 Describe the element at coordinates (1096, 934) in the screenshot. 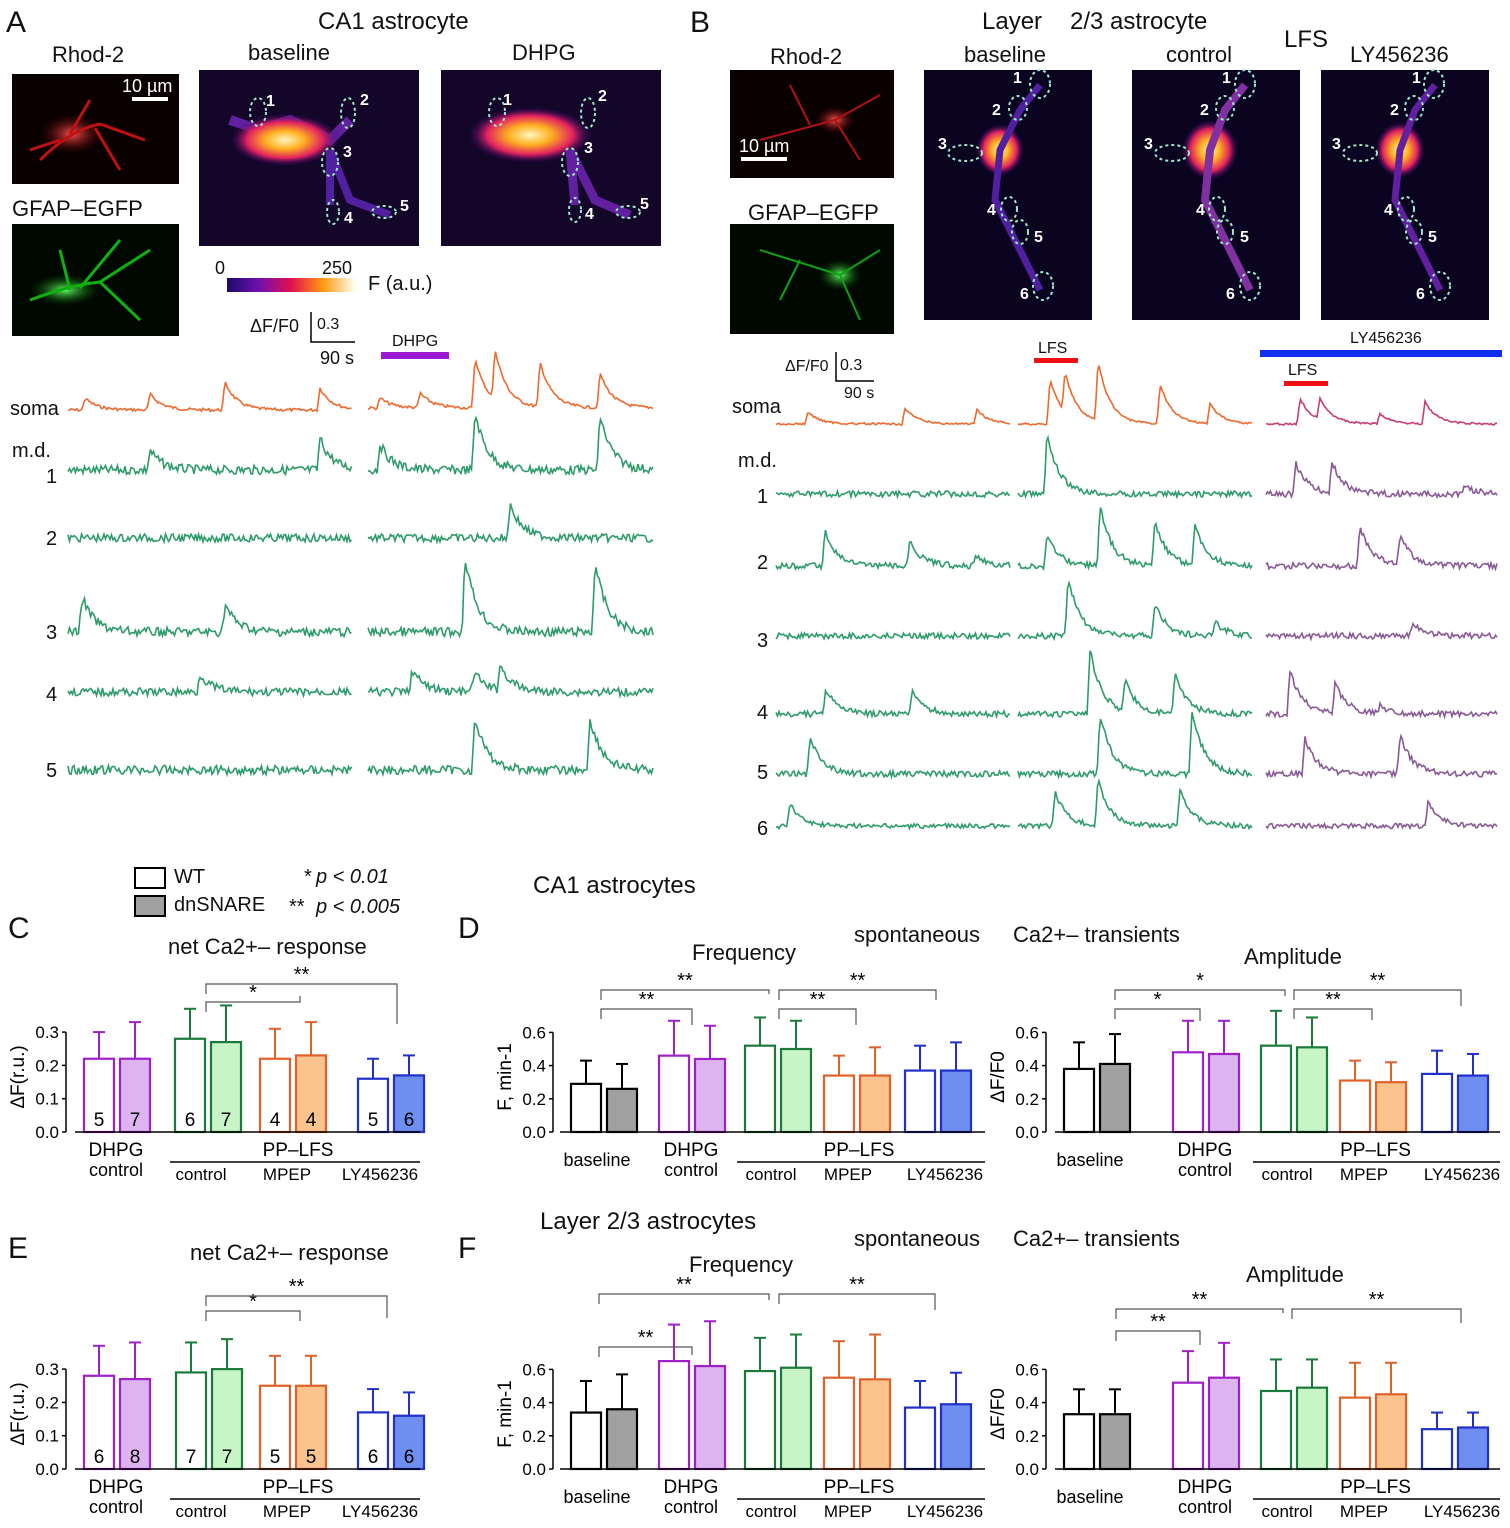

I see `d-ca: Ca2+– transients` at that location.